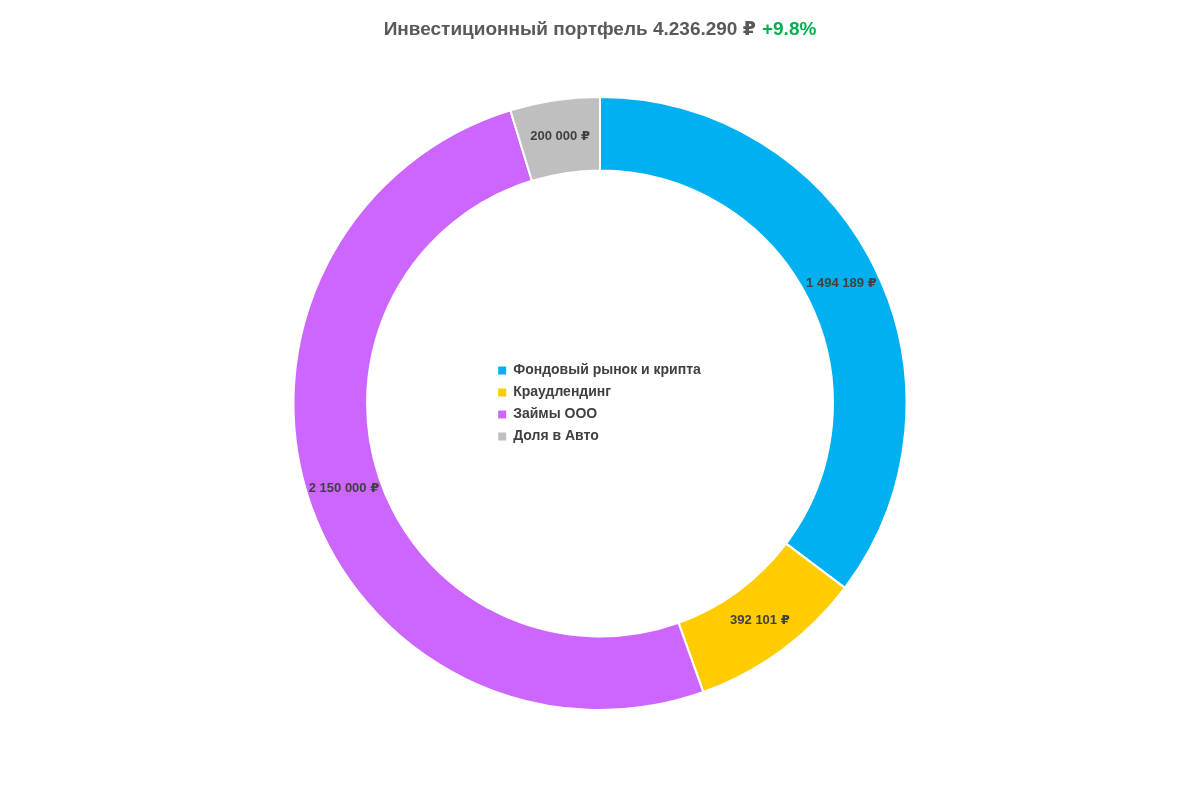 This screenshot has width=1200, height=785. Describe the element at coordinates (760, 620) in the screenshot. I see `data-label: 392 101 ₽` at that location.